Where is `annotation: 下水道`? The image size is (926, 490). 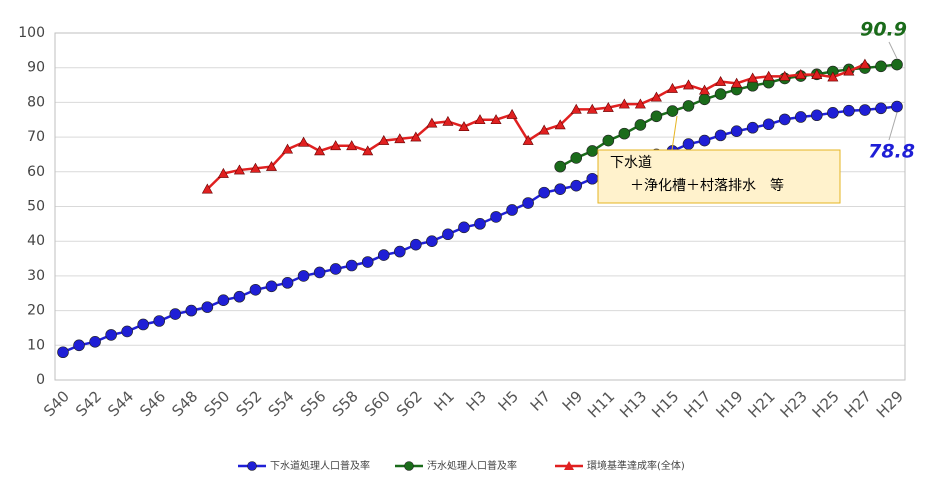 annotation: 下水道 is located at coordinates (631, 163).